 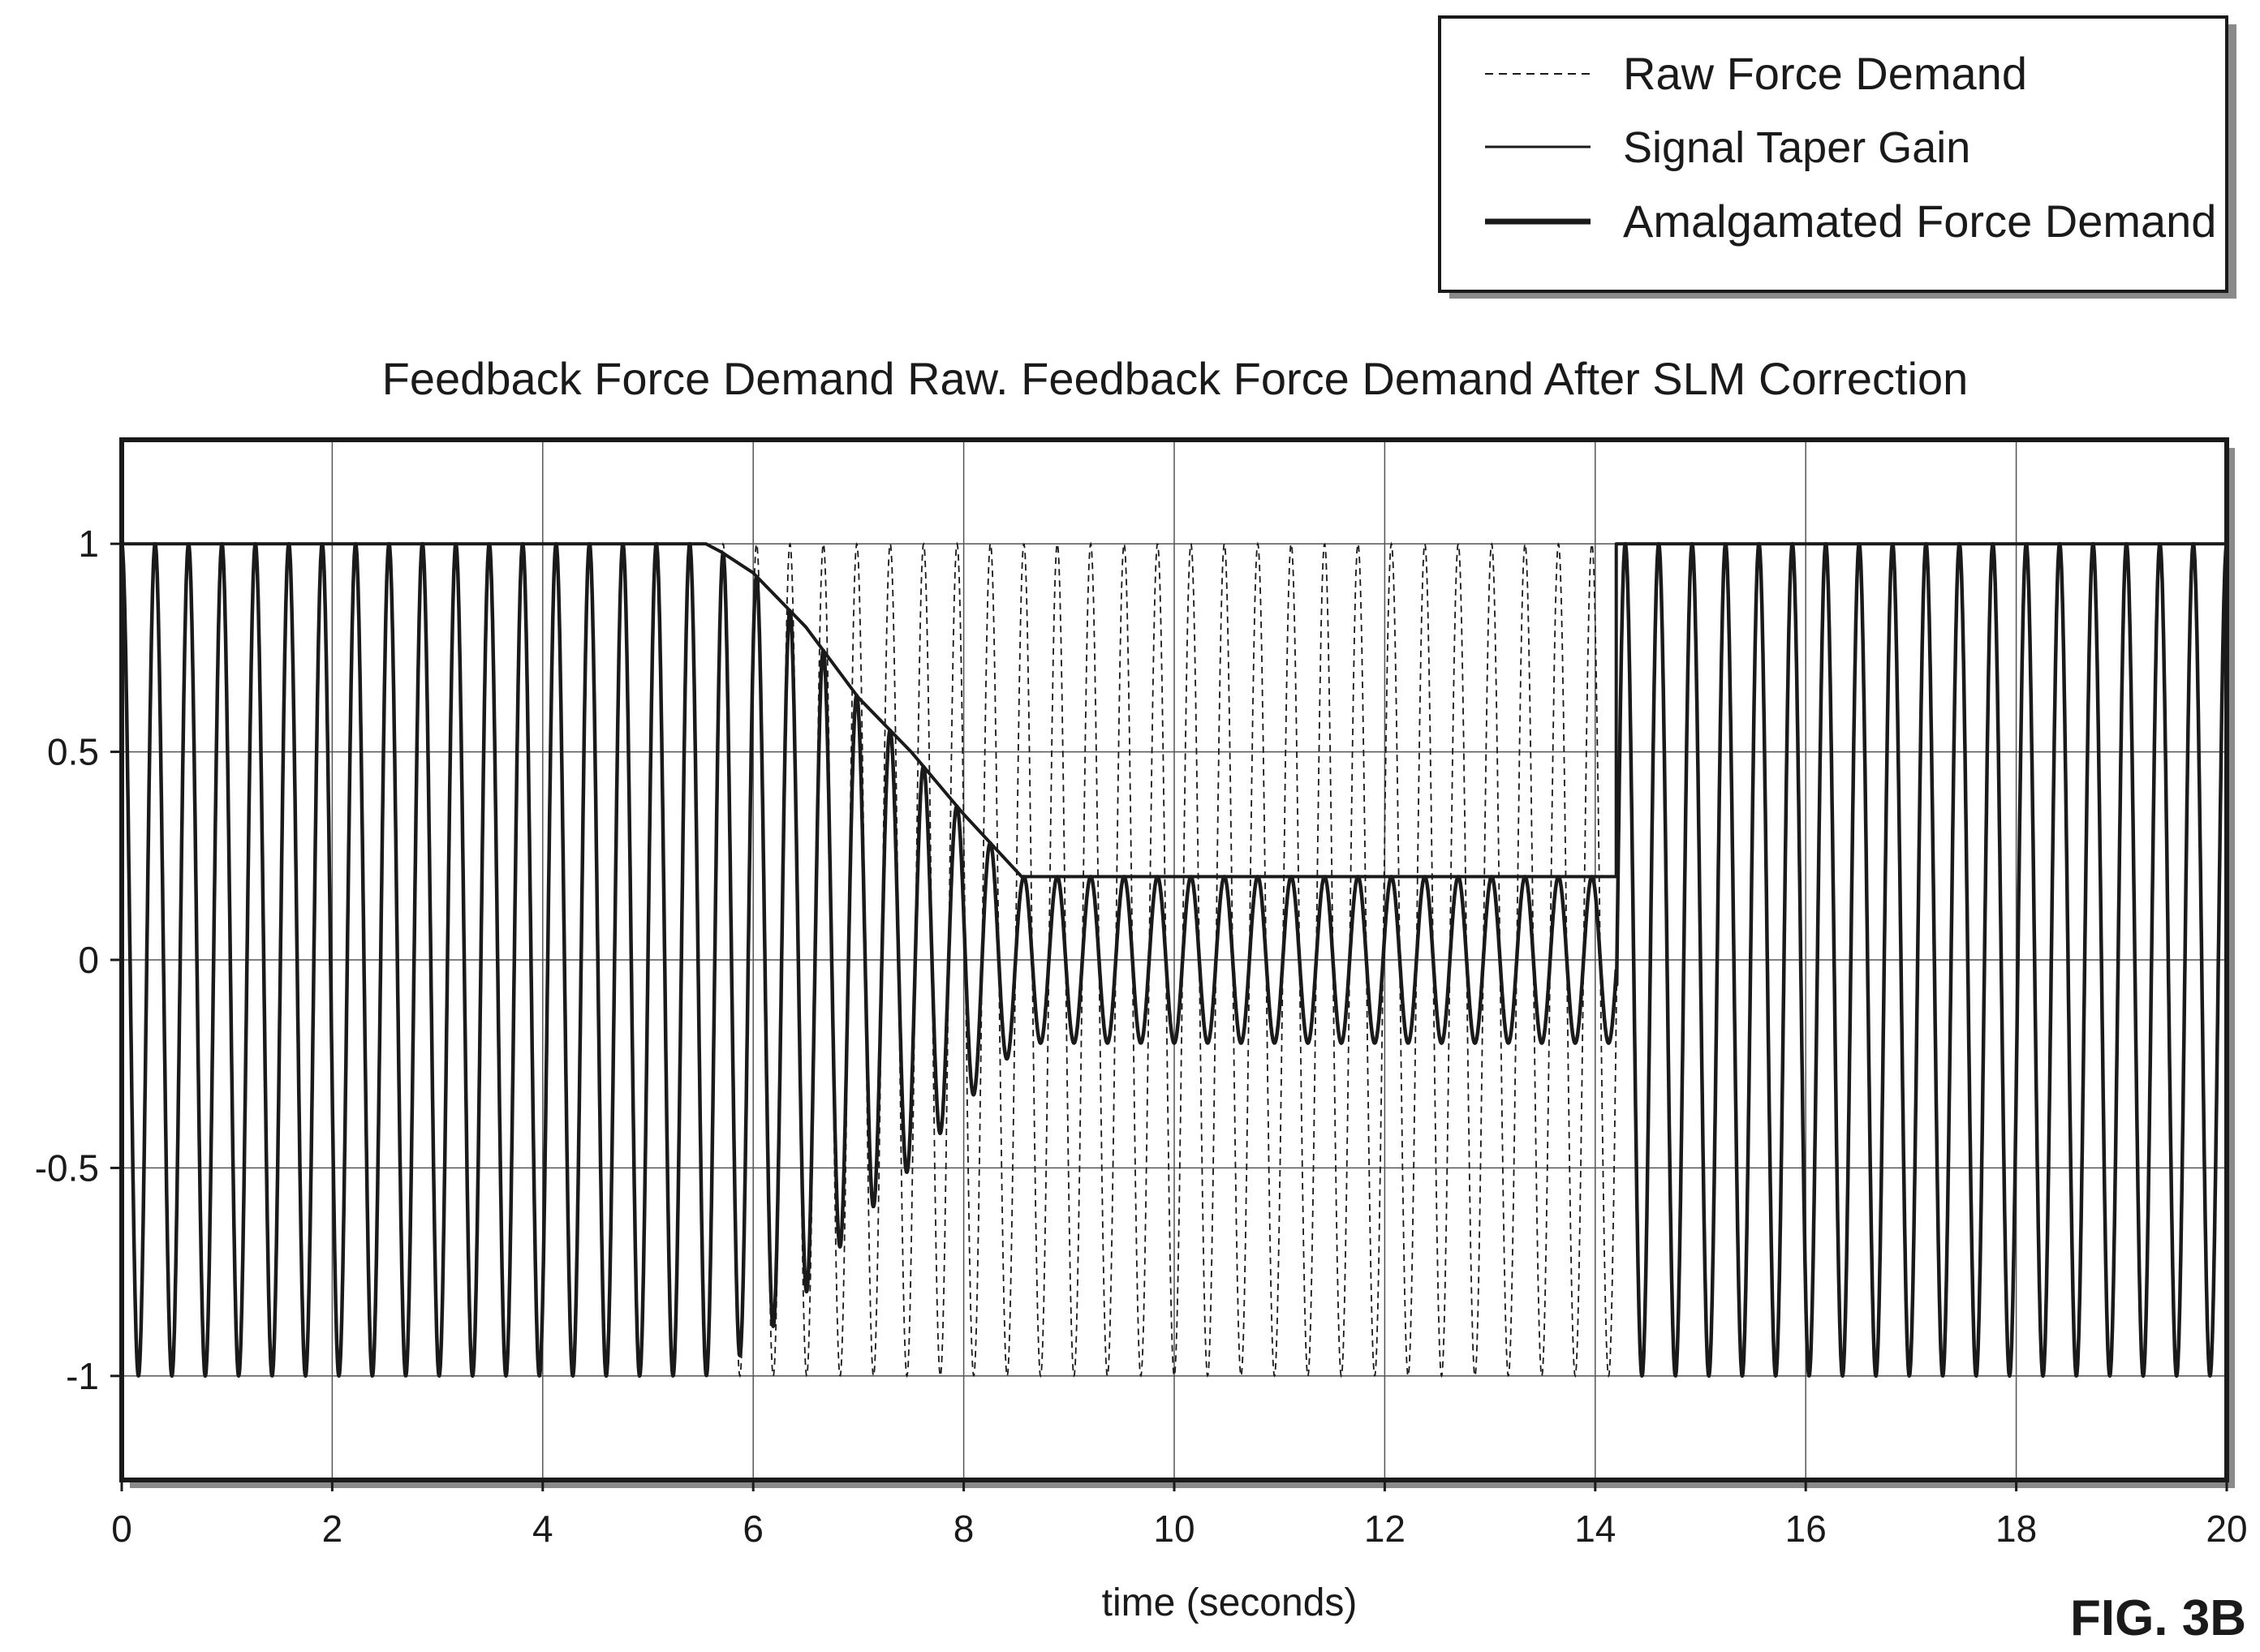 I want to click on x-axis-ticks: 0 2 4 6 8 10 12 14 16 18 20, so click(x=1179, y=1515).